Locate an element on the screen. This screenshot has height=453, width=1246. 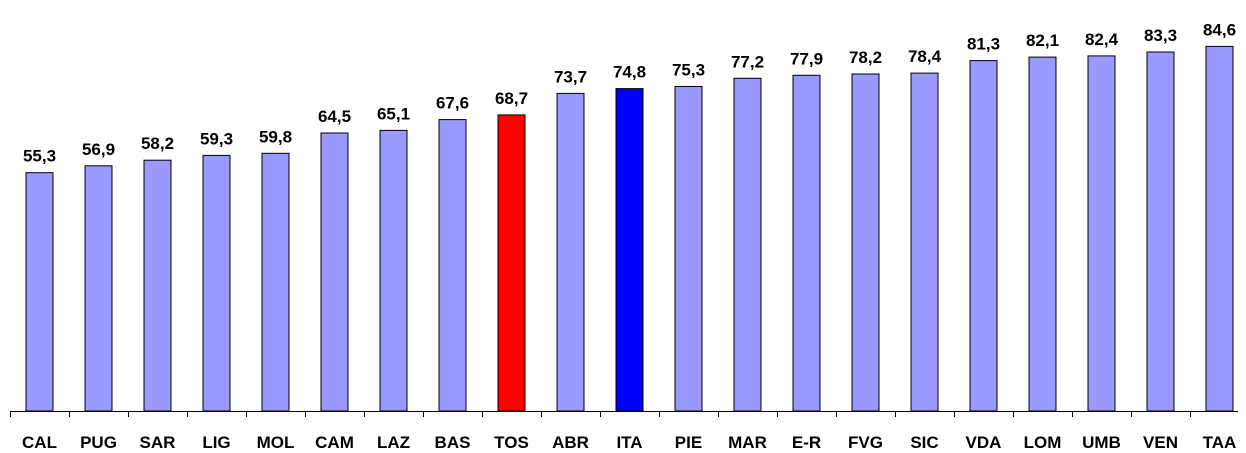
value-label-pug: 56,9 is located at coordinates (98, 149).